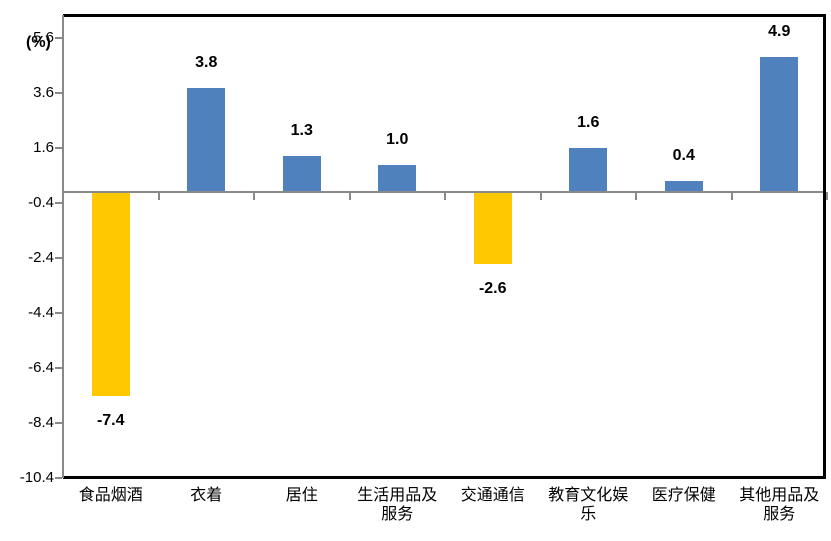 This screenshot has height=541, width=831. What do you see at coordinates (397, 139) in the screenshot?
I see `bar-value-label: 1.0` at bounding box center [397, 139].